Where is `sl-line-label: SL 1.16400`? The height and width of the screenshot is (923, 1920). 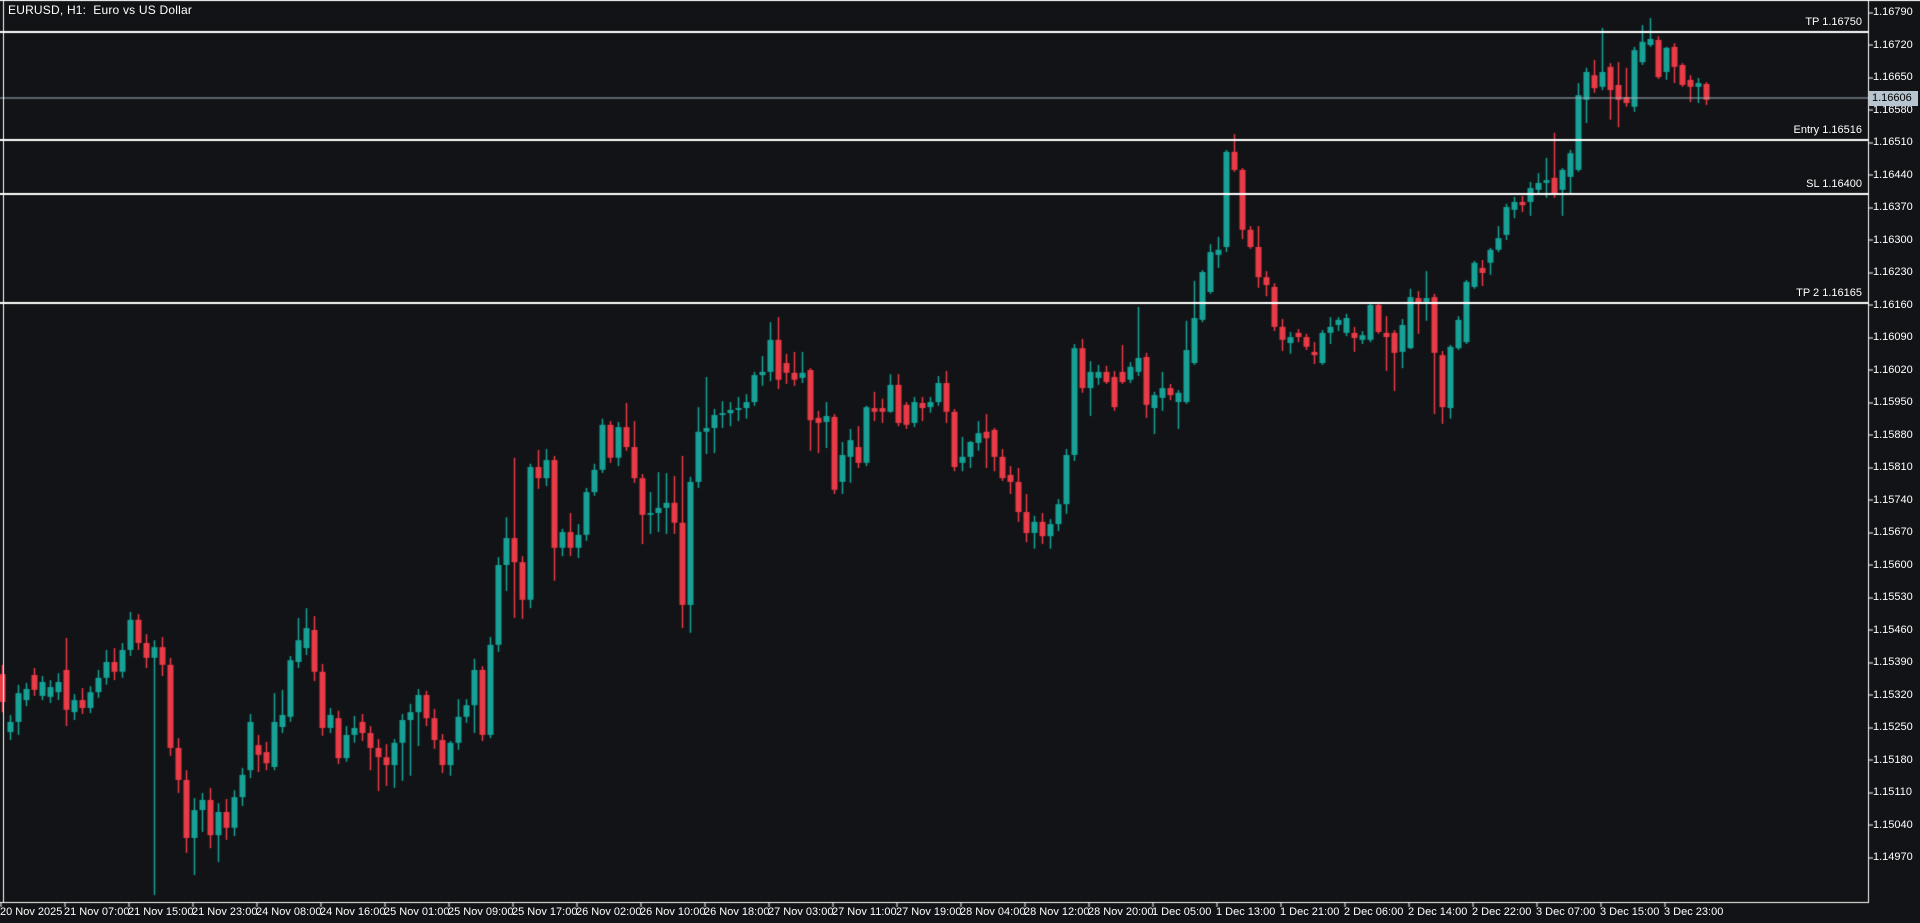 sl-line-label: SL 1.16400 is located at coordinates (1834, 184).